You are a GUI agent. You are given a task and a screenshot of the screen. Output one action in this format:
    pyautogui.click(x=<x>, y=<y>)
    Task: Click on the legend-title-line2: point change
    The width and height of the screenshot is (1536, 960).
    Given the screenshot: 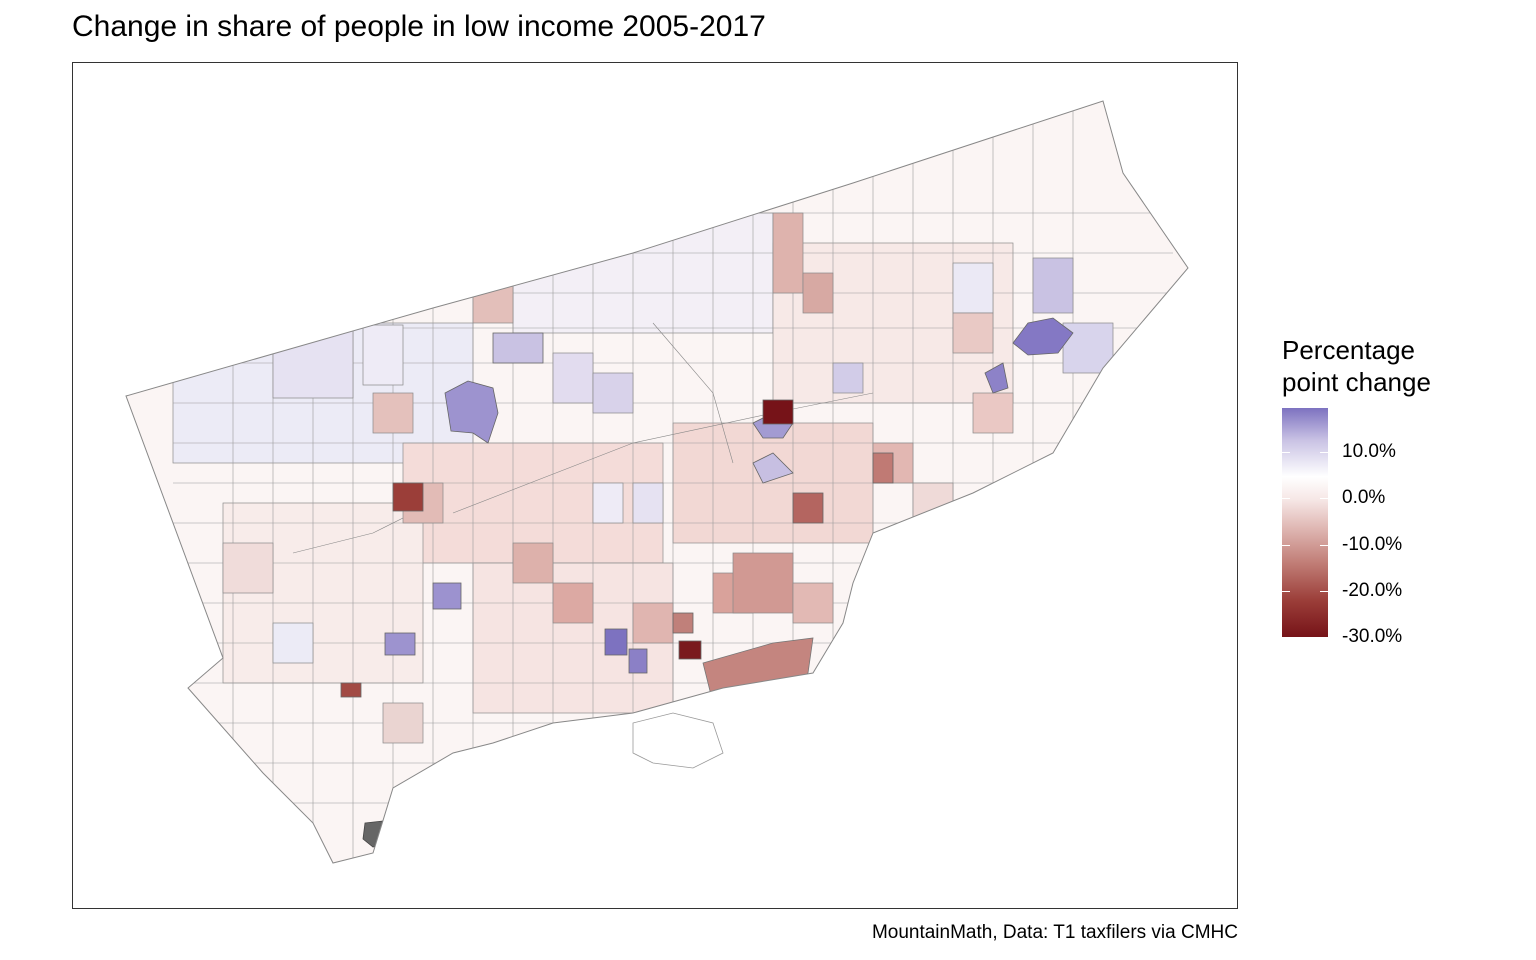 What is the action you would take?
    pyautogui.click(x=1356, y=382)
    